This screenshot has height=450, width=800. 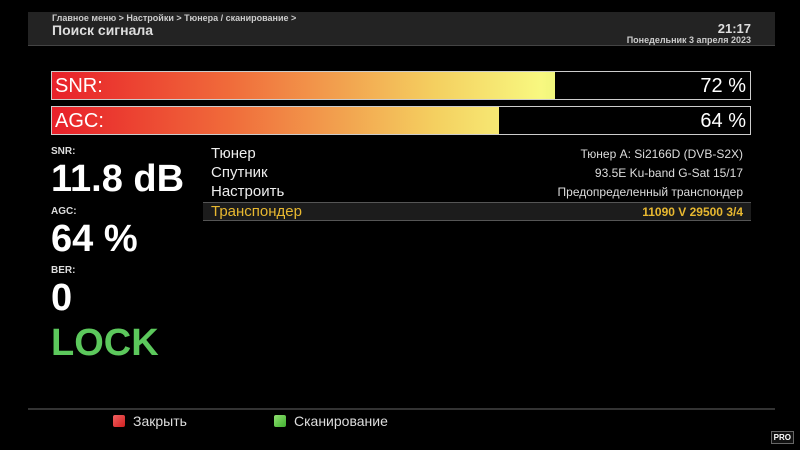 What do you see at coordinates (688, 40) in the screenshot?
I see `date: Понедельник 3 апреля 2023` at bounding box center [688, 40].